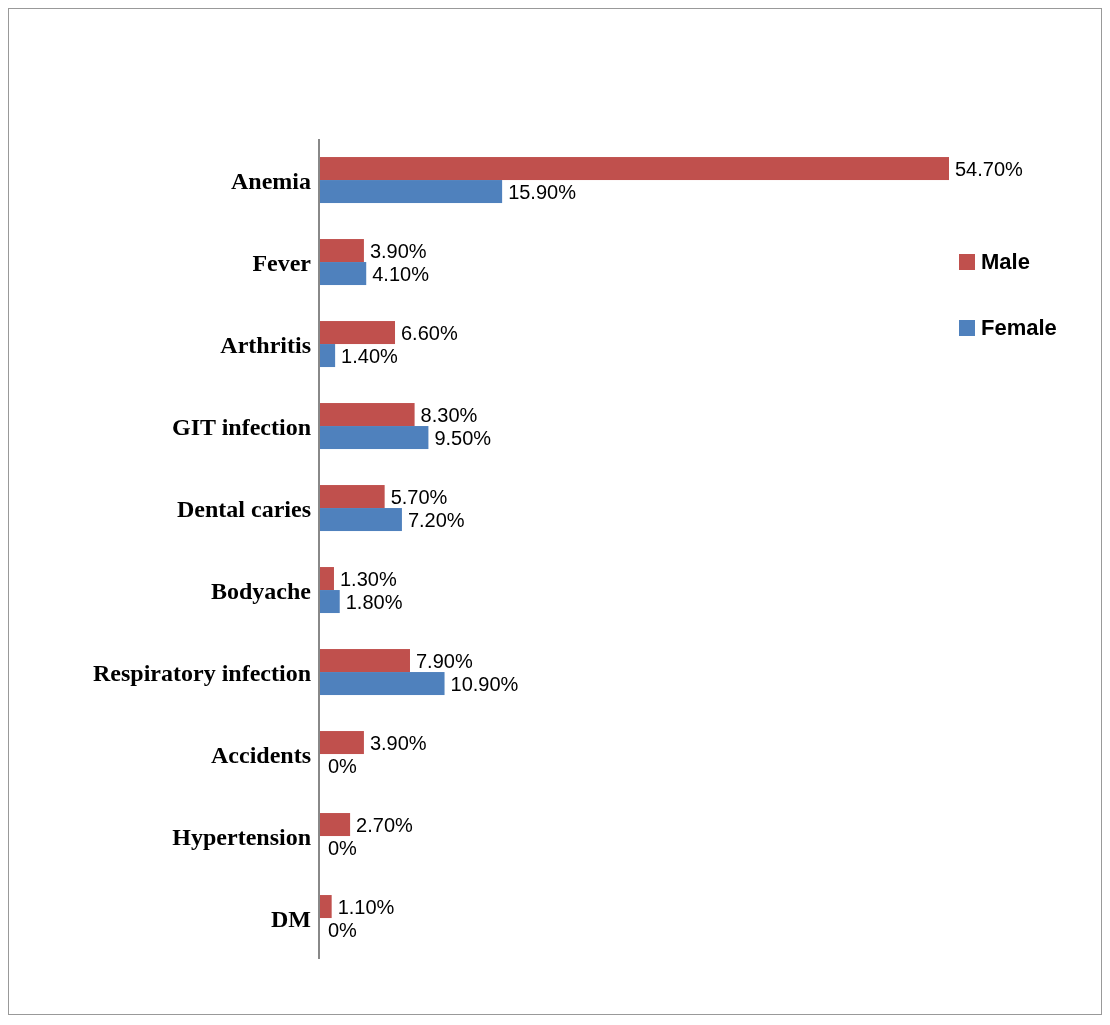  I want to click on data-label: 15.90%, so click(542, 191).